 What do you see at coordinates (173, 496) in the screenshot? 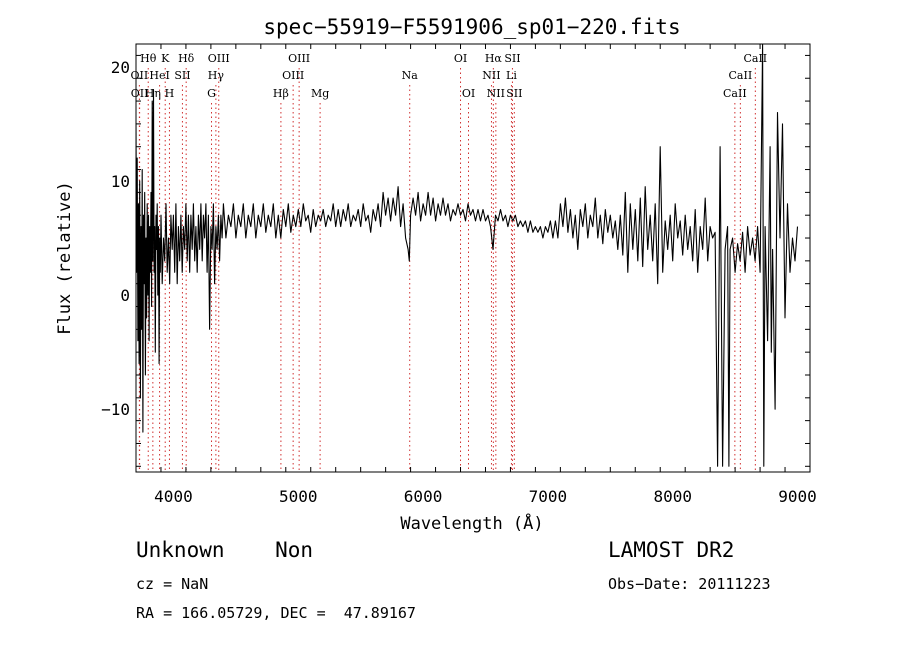
I see `x-tick-label: 4000` at bounding box center [173, 496].